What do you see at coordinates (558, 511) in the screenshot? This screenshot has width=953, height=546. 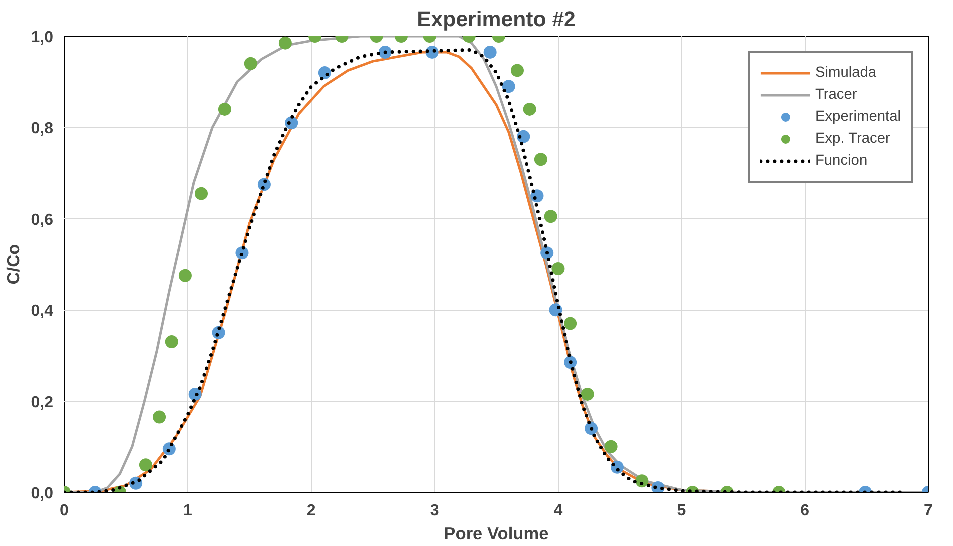 I see `x-tick-label: 4` at bounding box center [558, 511].